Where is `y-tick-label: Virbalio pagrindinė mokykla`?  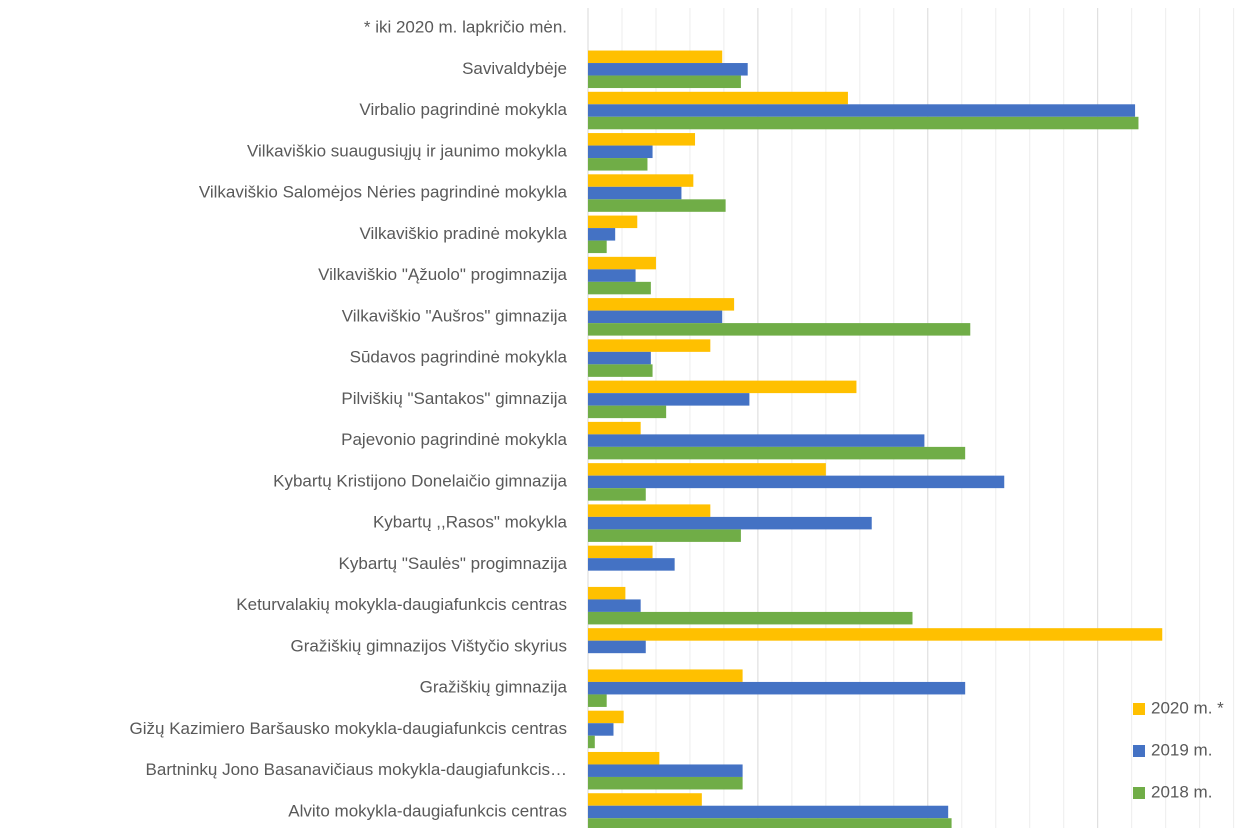 y-tick-label: Virbalio pagrindinė mokykla is located at coordinates (463, 109).